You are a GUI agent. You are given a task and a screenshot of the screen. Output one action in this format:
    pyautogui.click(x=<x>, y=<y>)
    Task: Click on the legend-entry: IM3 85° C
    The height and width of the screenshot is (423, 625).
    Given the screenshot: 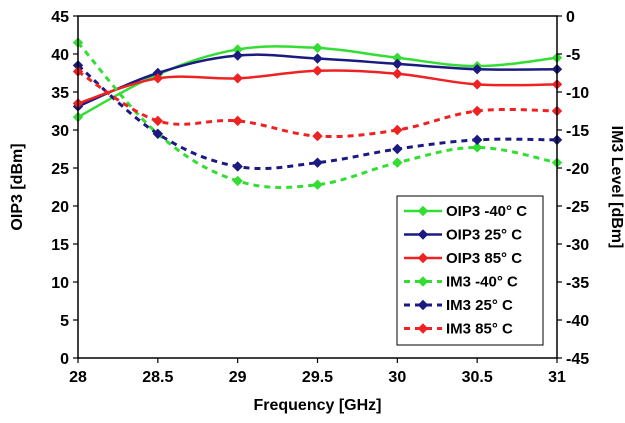 What is the action you would take?
    pyautogui.click(x=458, y=329)
    